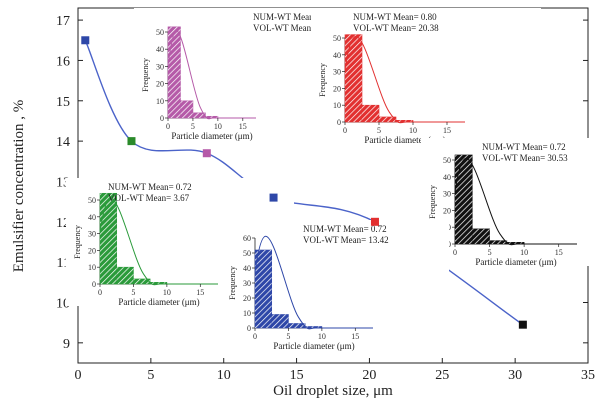  I want to click on y-tick-label: 9, so click(66, 344).